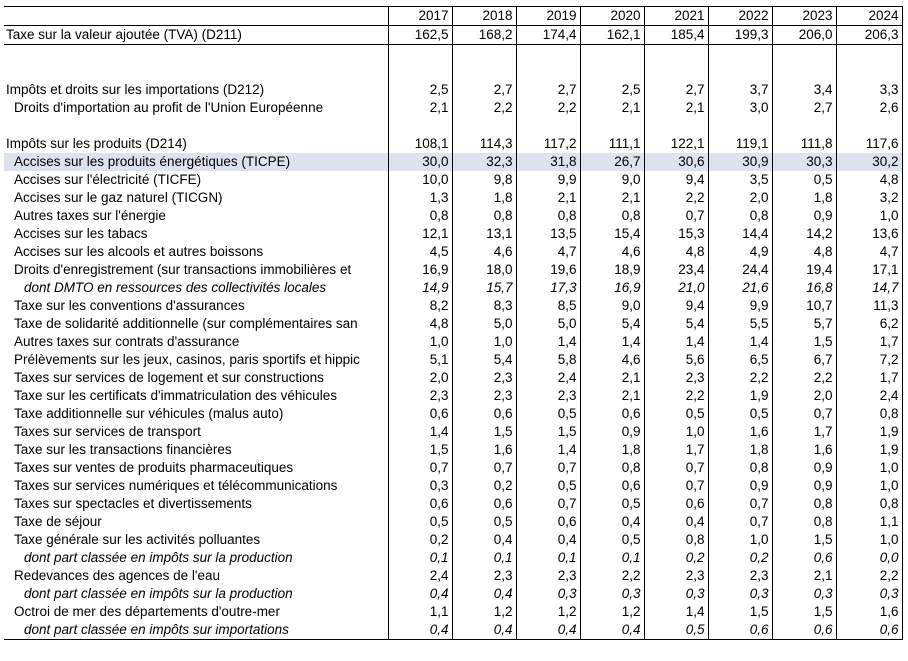 Image resolution: width=908 pixels, height=661 pixels. What do you see at coordinates (740, 162) in the screenshot?
I see `value-cell: 30,9` at bounding box center [740, 162].